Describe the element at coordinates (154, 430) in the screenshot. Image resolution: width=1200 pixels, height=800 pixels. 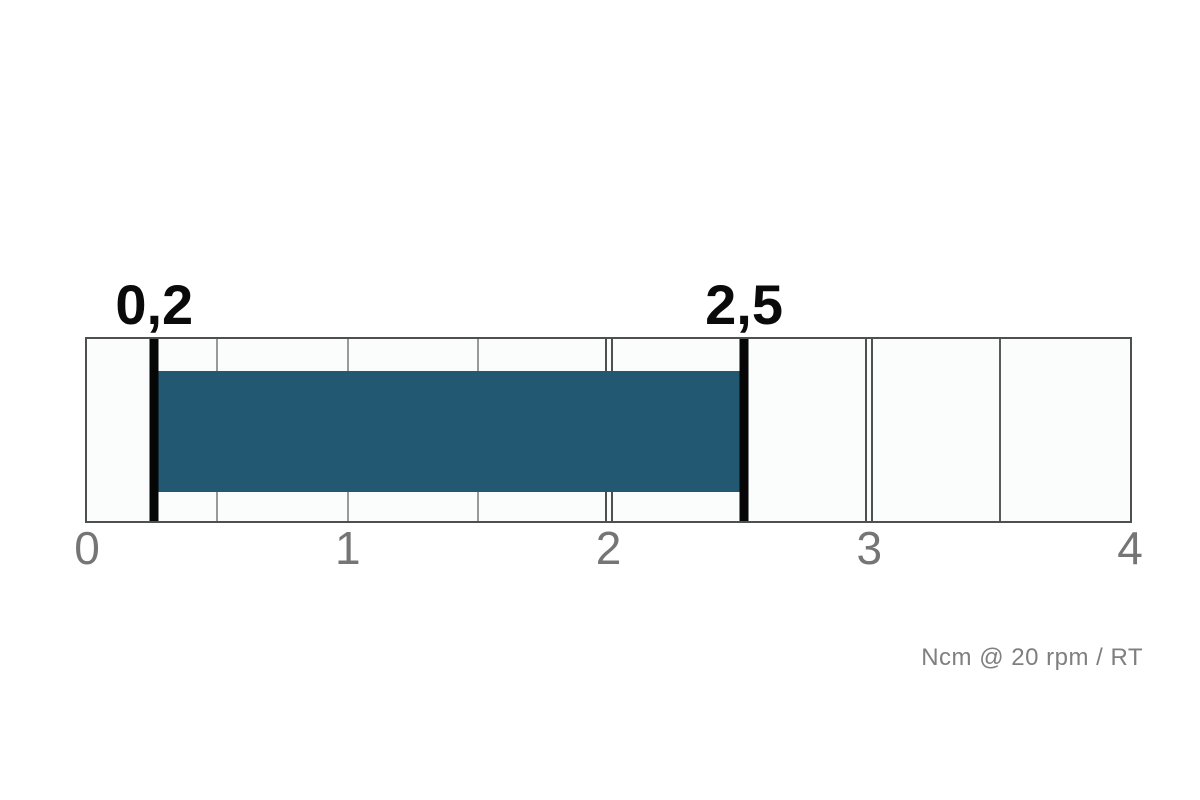
I see `range-min-marker` at that location.